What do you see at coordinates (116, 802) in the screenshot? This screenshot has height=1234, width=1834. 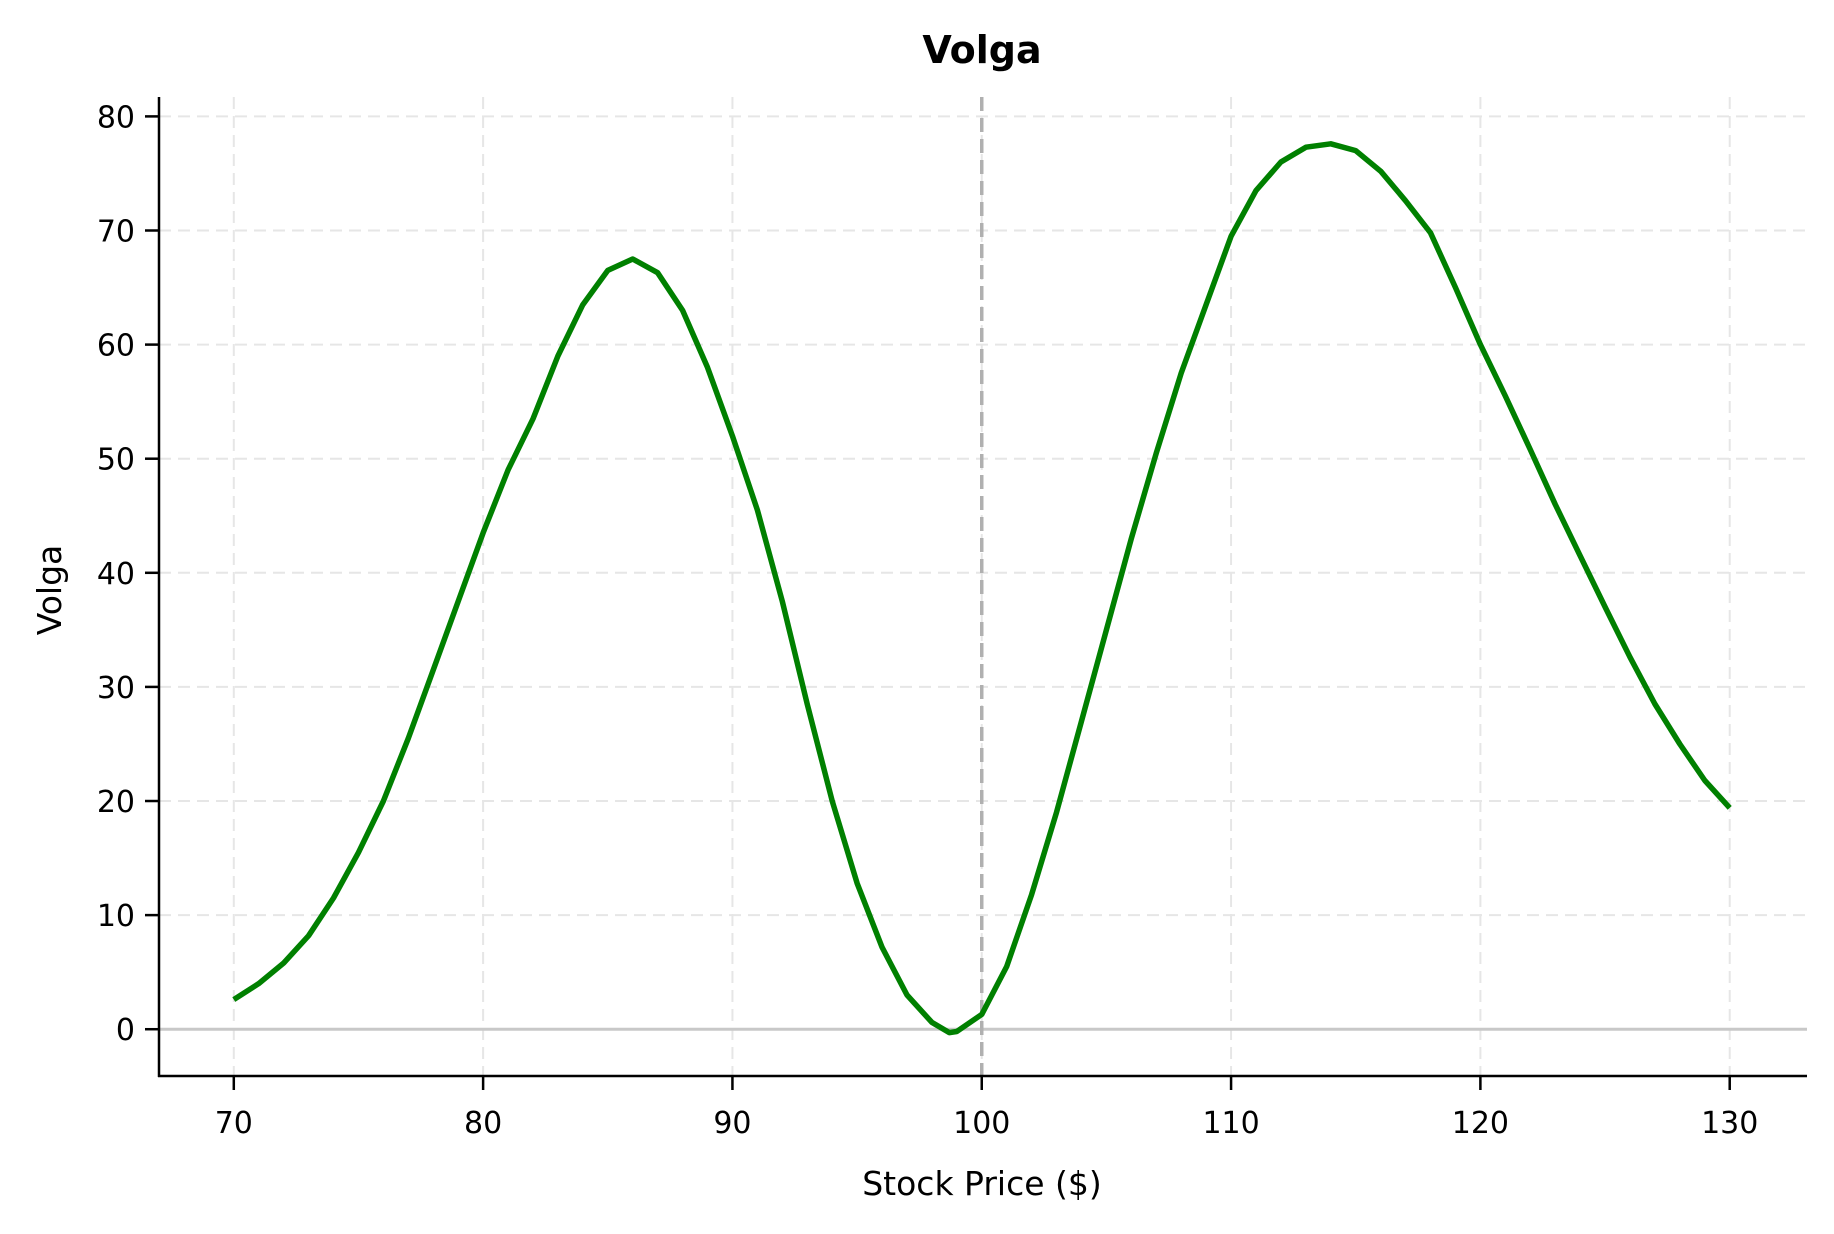 I see `y-tick-label: 20` at bounding box center [116, 802].